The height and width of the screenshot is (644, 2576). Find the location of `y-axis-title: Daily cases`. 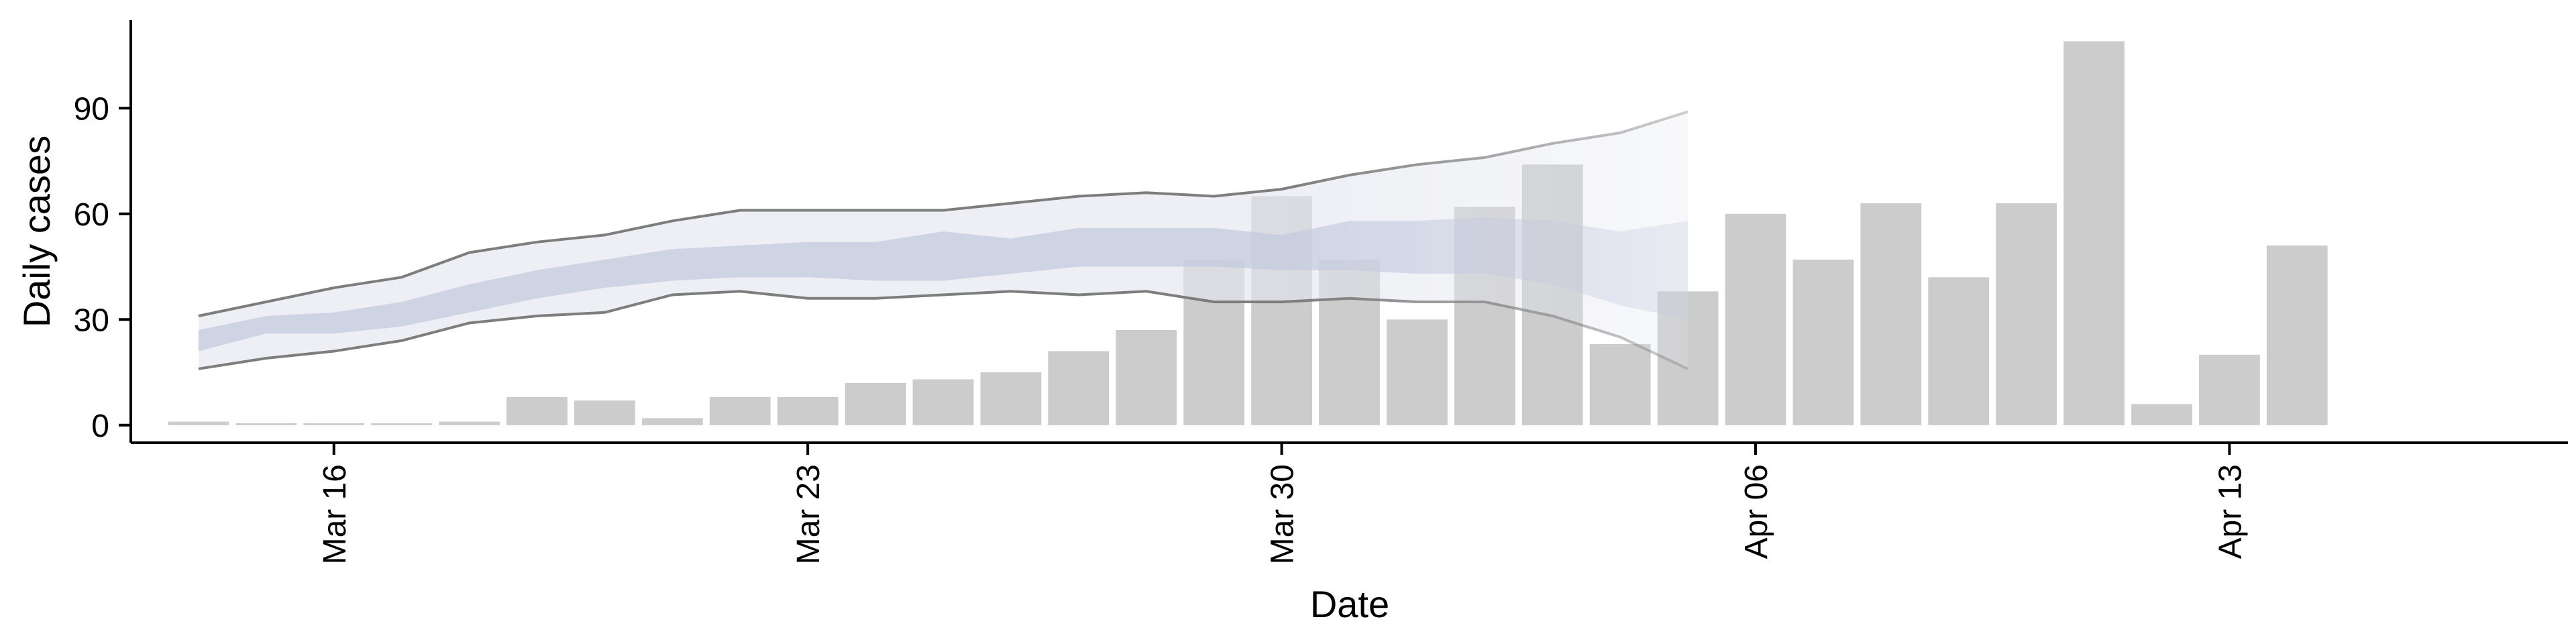

y-axis-title: Daily cases is located at coordinates (36, 231).